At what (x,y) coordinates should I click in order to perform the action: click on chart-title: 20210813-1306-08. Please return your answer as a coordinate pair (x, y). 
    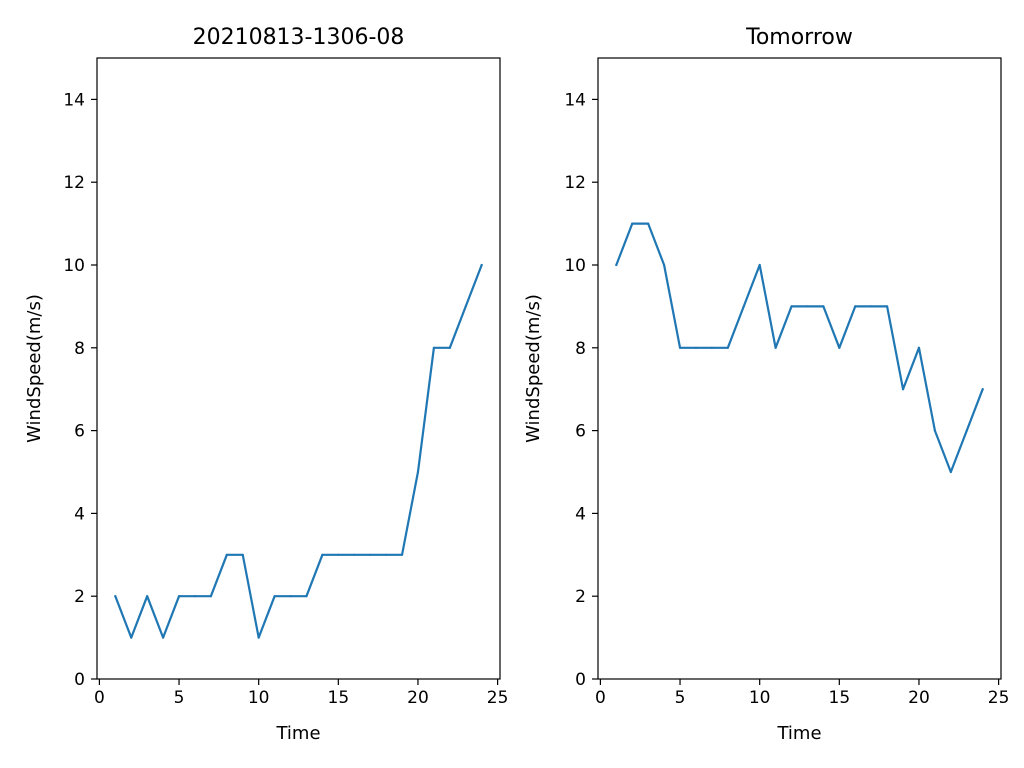
    Looking at the image, I should click on (299, 37).